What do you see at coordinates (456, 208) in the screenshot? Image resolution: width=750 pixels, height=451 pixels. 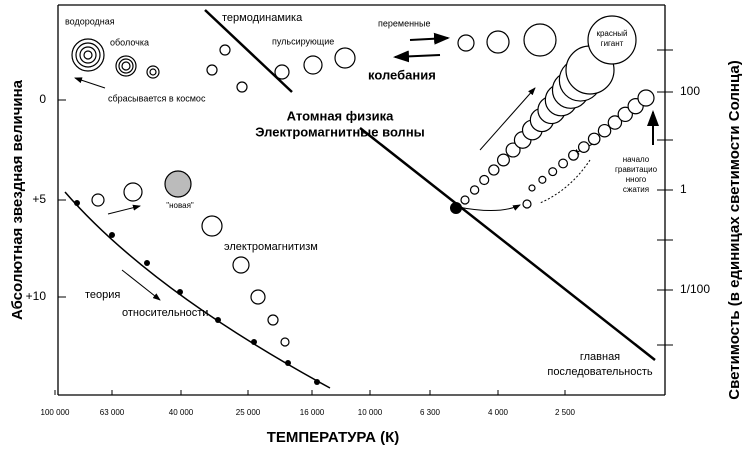 I see `sun` at bounding box center [456, 208].